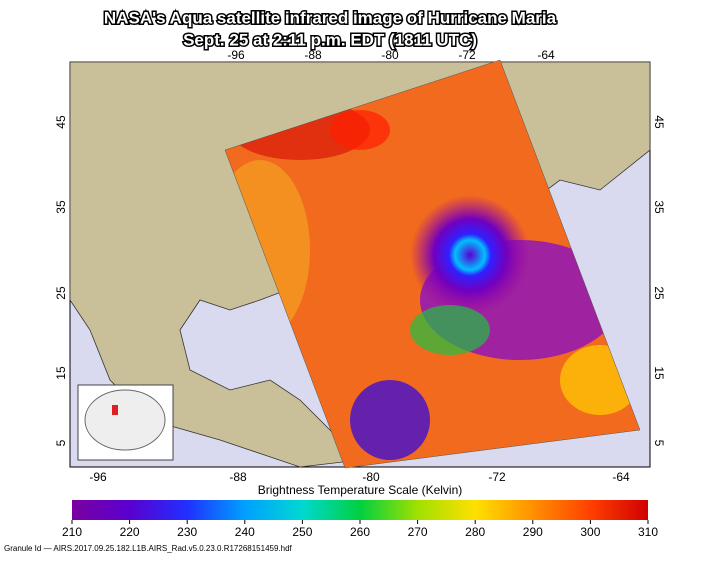 This screenshot has width=720, height=561. Describe the element at coordinates (533, 532) in the screenshot. I see `colorbar-tick-label: 290` at that location.